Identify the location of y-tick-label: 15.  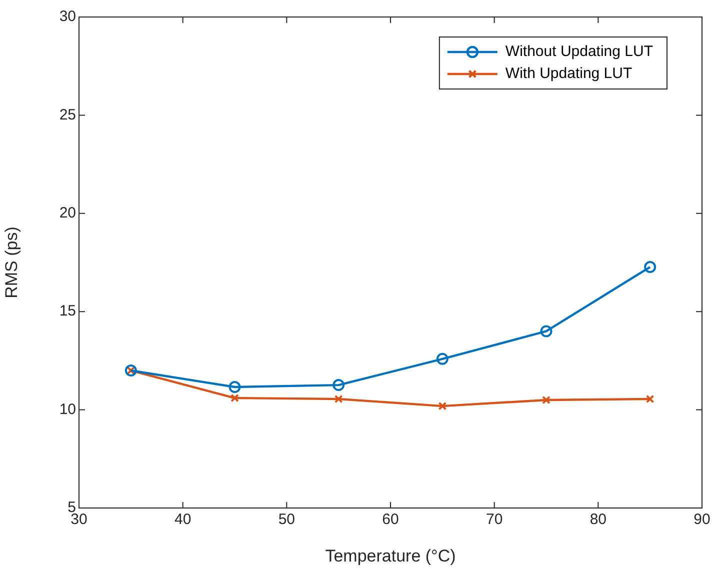
(67, 311).